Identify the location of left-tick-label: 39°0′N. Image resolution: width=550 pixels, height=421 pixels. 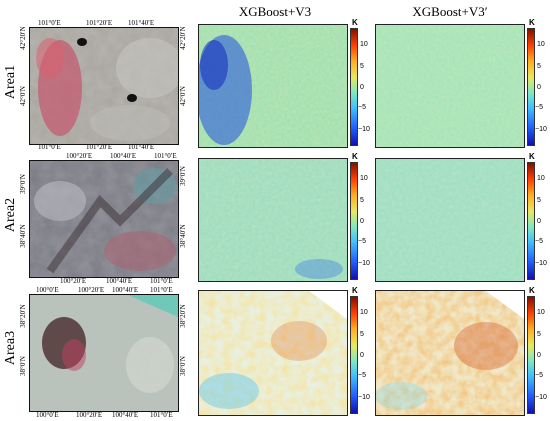
(23, 184).